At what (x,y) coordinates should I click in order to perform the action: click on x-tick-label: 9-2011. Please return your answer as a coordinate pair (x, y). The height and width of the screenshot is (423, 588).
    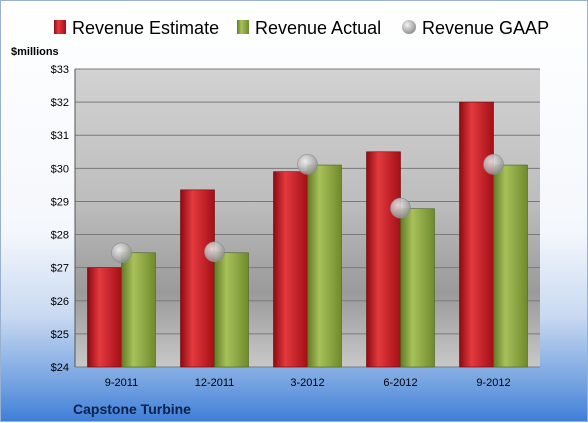
    Looking at the image, I should click on (121, 383).